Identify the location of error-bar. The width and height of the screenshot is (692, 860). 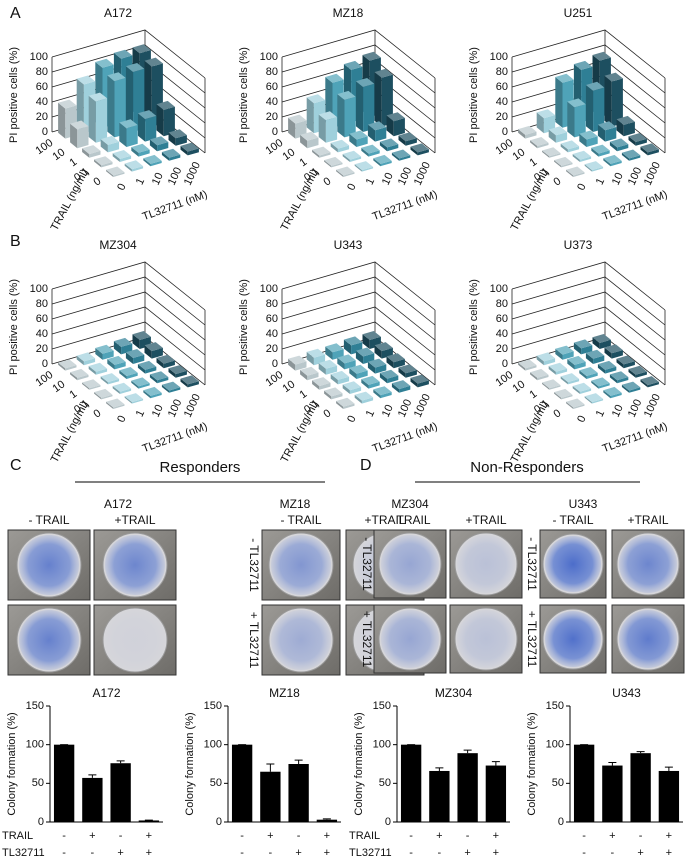
(326, 819).